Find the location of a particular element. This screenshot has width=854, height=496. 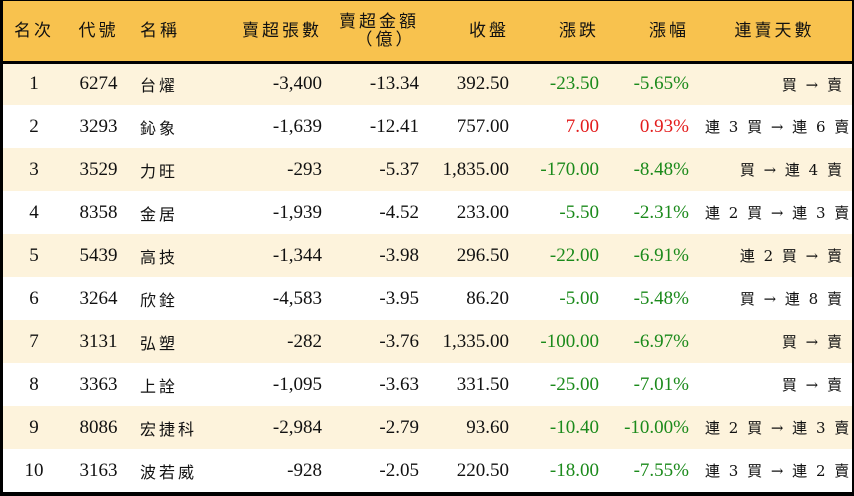

cell-code: 3131 is located at coordinates (98, 341).